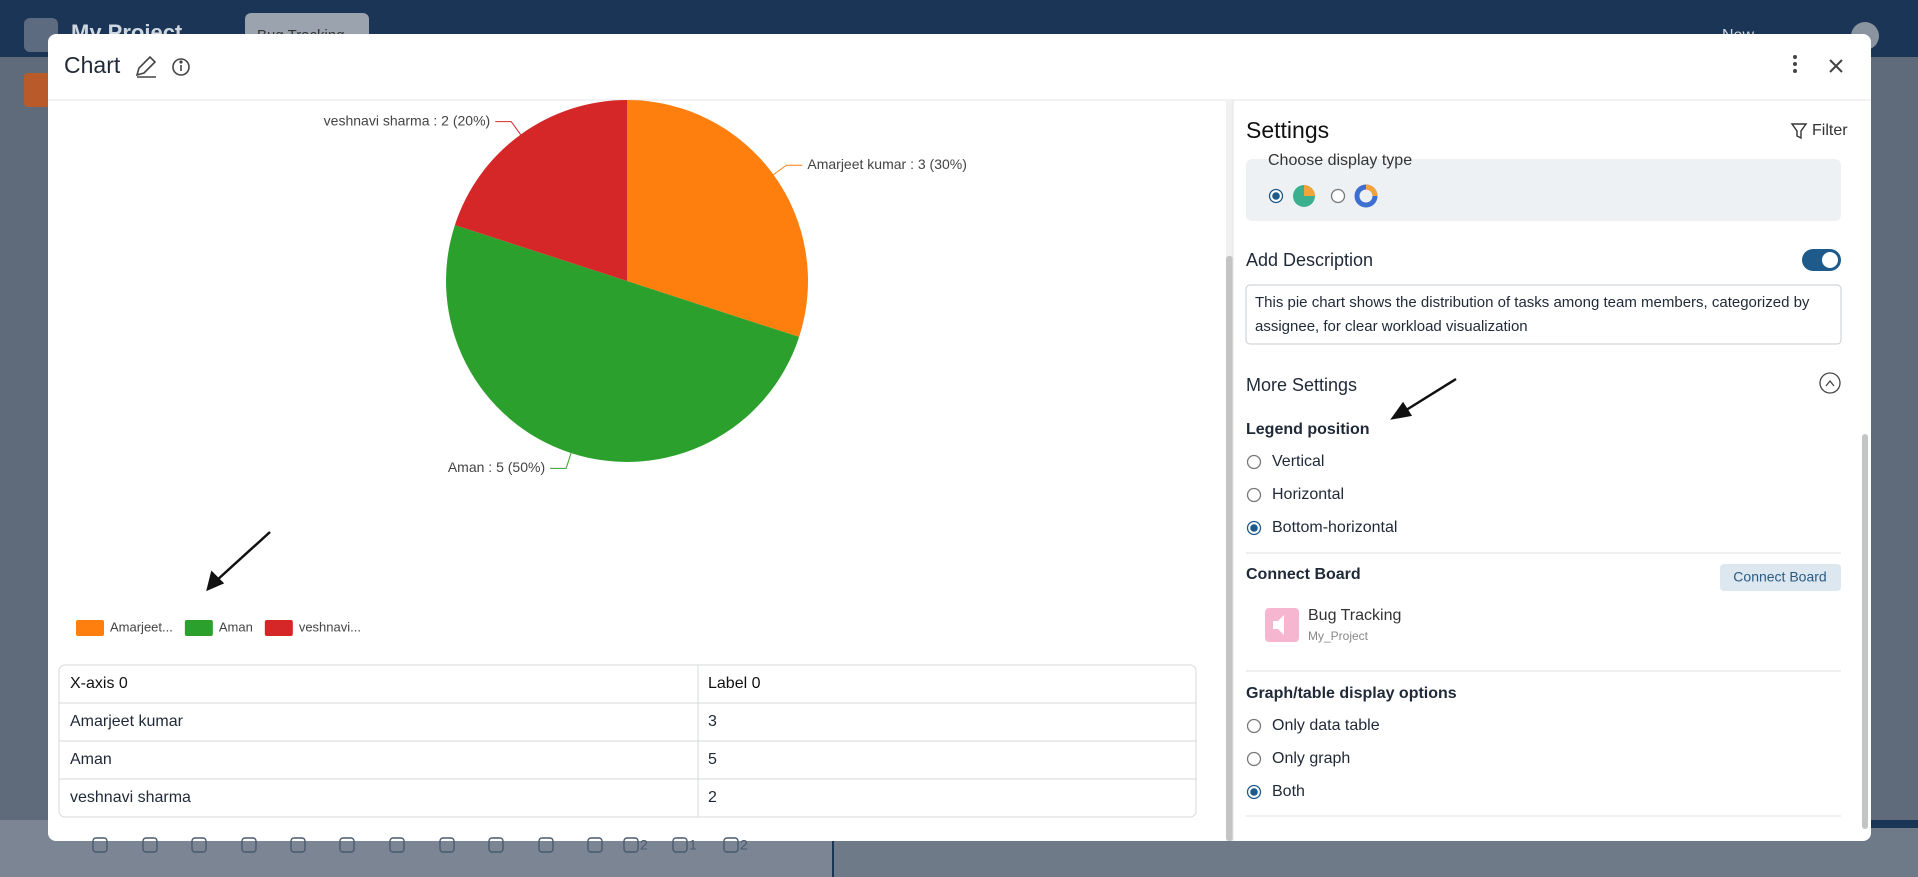  Describe the element at coordinates (1326, 725) in the screenshot. I see `radio-label: Only data table` at that location.